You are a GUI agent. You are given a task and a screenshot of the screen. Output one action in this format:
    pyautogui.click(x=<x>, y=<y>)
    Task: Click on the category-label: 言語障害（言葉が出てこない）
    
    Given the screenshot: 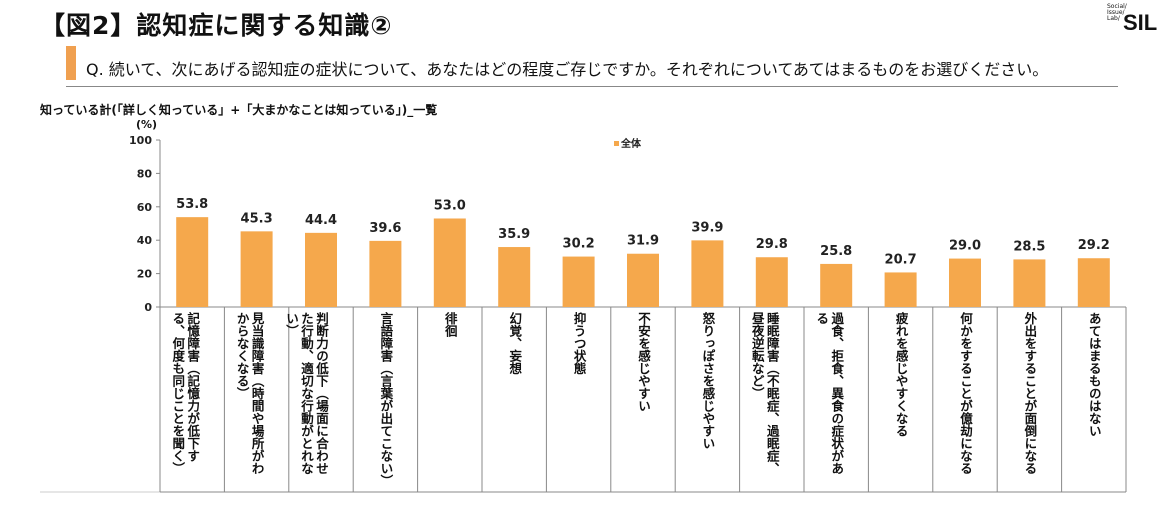 What is the action you would take?
    pyautogui.click(x=386, y=399)
    